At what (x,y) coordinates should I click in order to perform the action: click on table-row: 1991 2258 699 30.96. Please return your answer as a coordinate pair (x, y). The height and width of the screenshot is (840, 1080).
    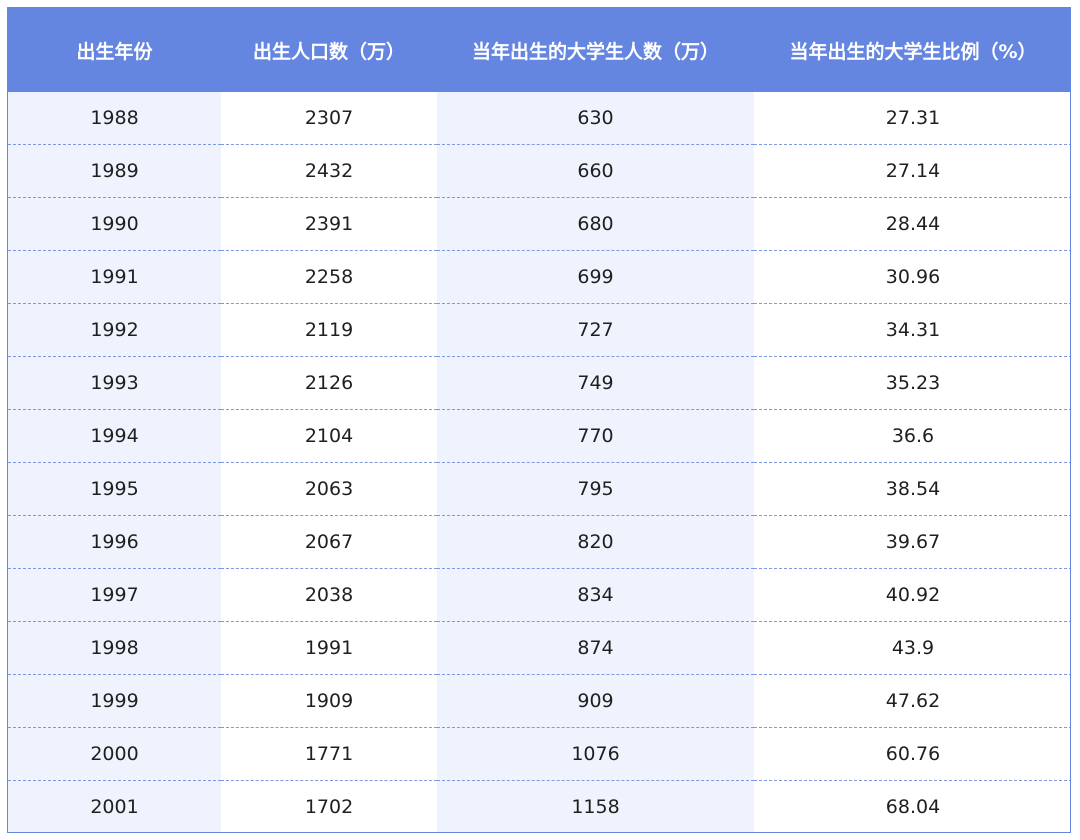
    Looking at the image, I should click on (539, 277).